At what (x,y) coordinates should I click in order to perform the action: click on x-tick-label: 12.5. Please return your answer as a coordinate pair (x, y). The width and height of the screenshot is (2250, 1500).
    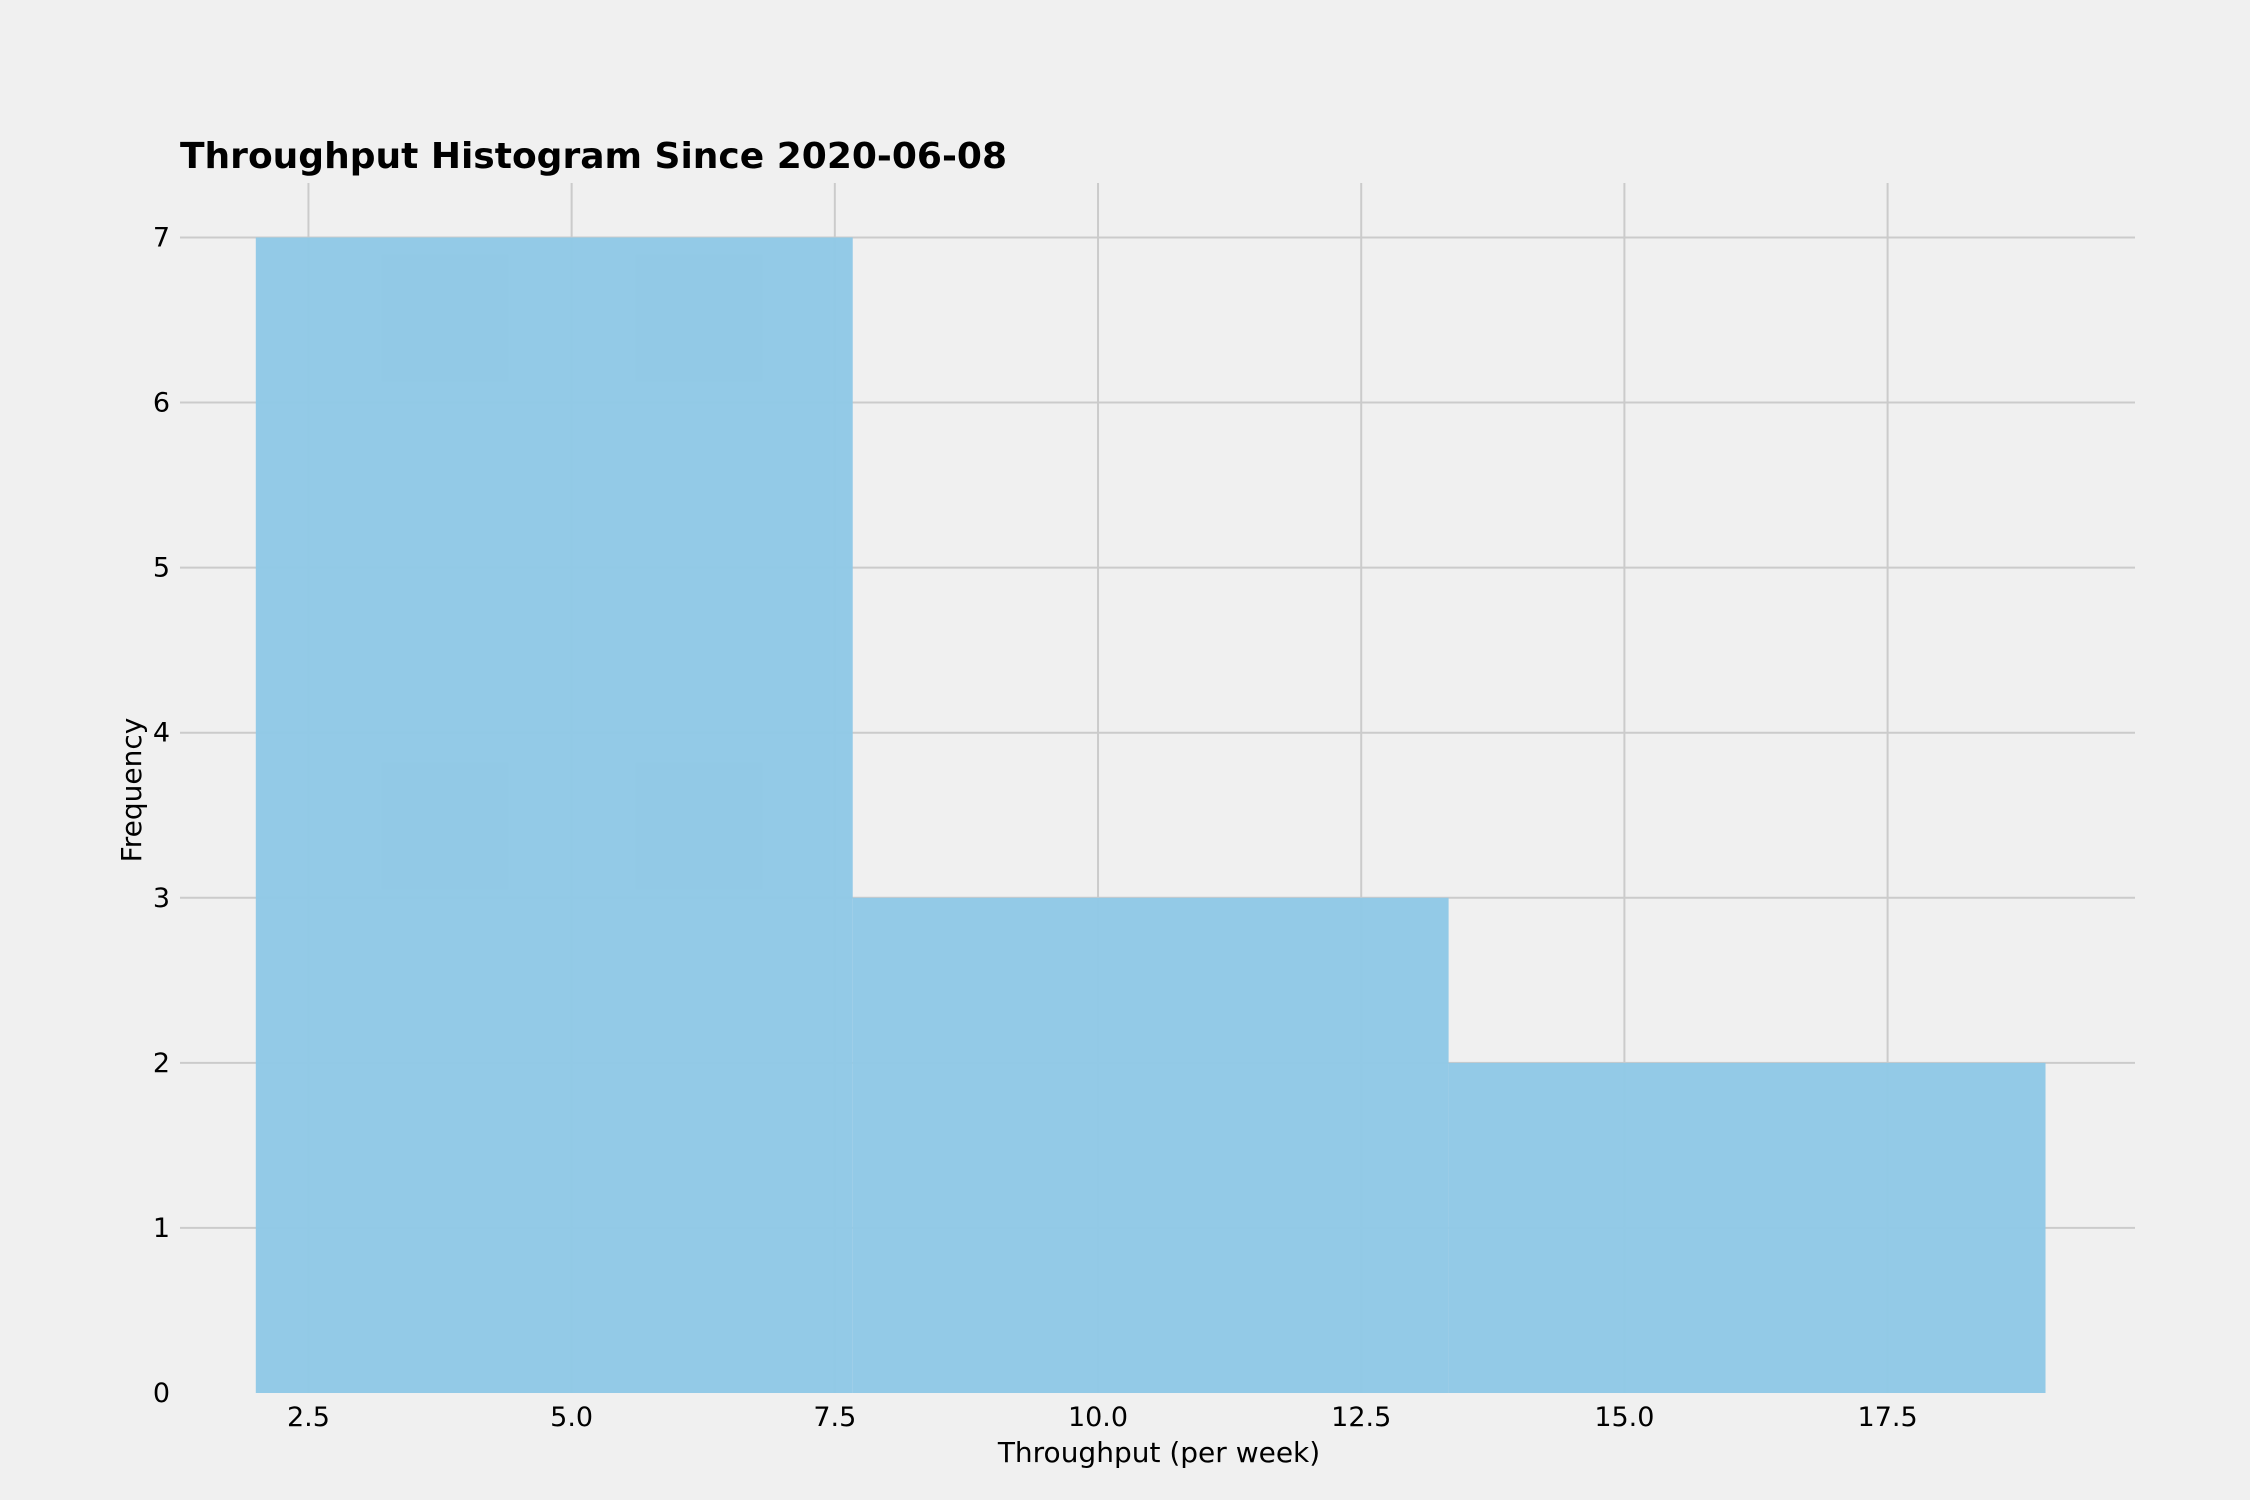
    Looking at the image, I should click on (1361, 1417).